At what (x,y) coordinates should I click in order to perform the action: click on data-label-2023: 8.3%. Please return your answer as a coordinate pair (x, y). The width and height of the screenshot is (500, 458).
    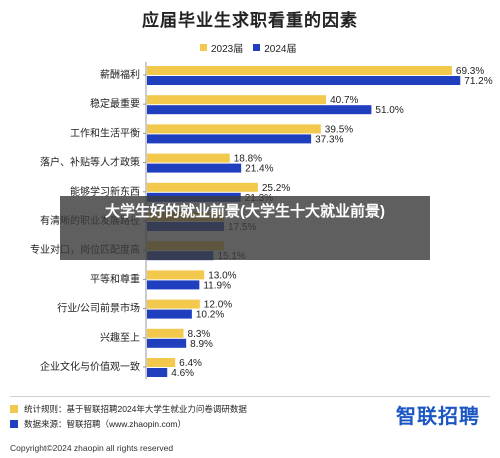
    Looking at the image, I should click on (199, 334).